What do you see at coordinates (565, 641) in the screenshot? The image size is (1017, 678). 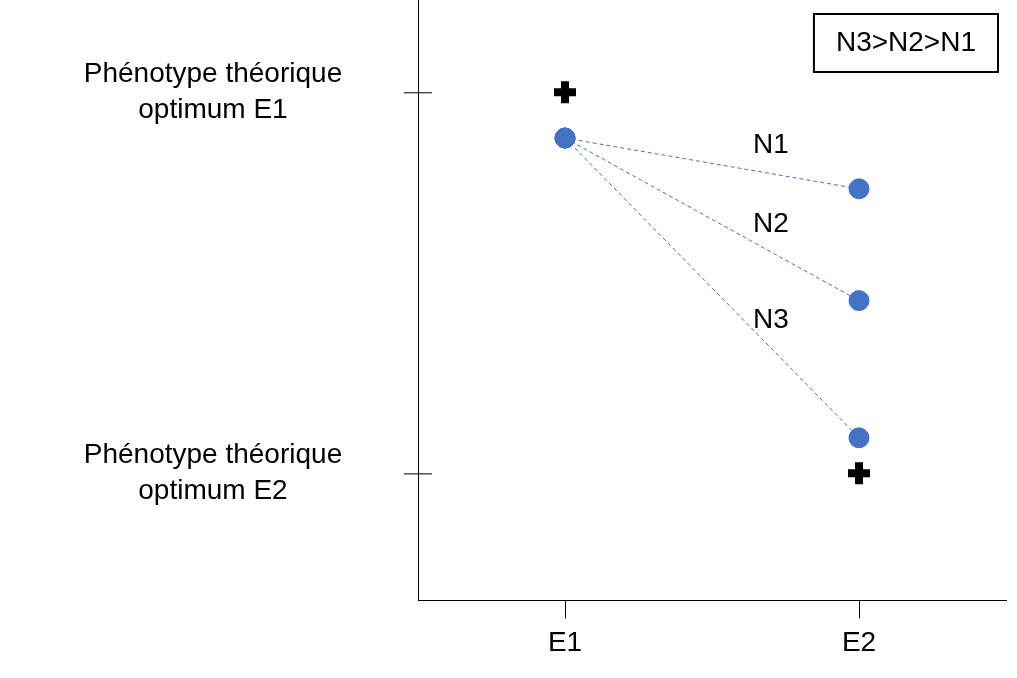 I see `x-tick-label: E1` at bounding box center [565, 641].